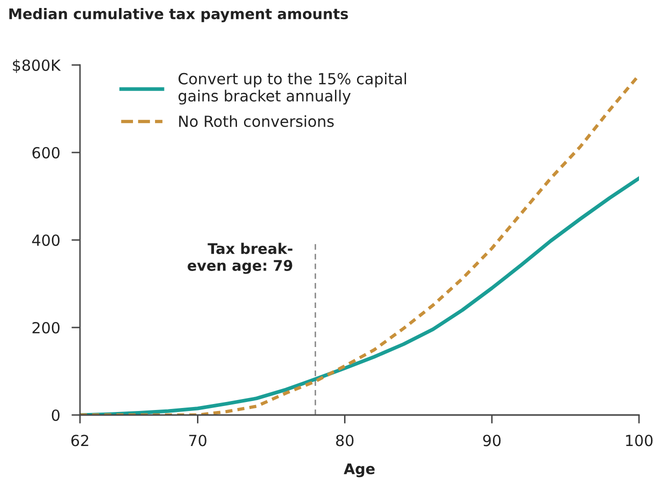 This screenshot has width=654, height=483. Describe the element at coordinates (46, 240) in the screenshot. I see `y-tick-label: 400` at that location.